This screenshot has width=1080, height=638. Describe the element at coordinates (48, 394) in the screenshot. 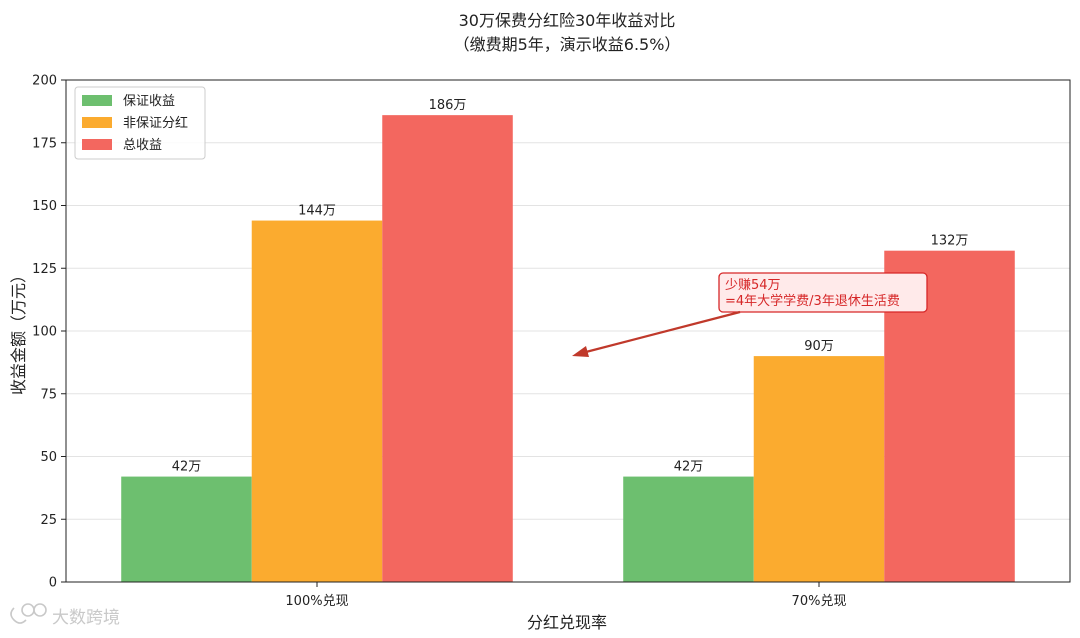

I see `y-tick-label: 75` at that location.